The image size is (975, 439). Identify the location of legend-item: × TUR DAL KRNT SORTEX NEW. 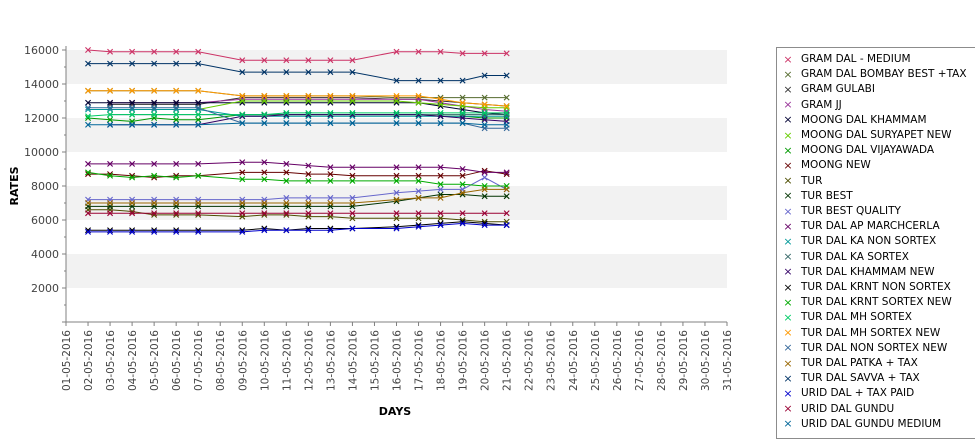
(864, 302).